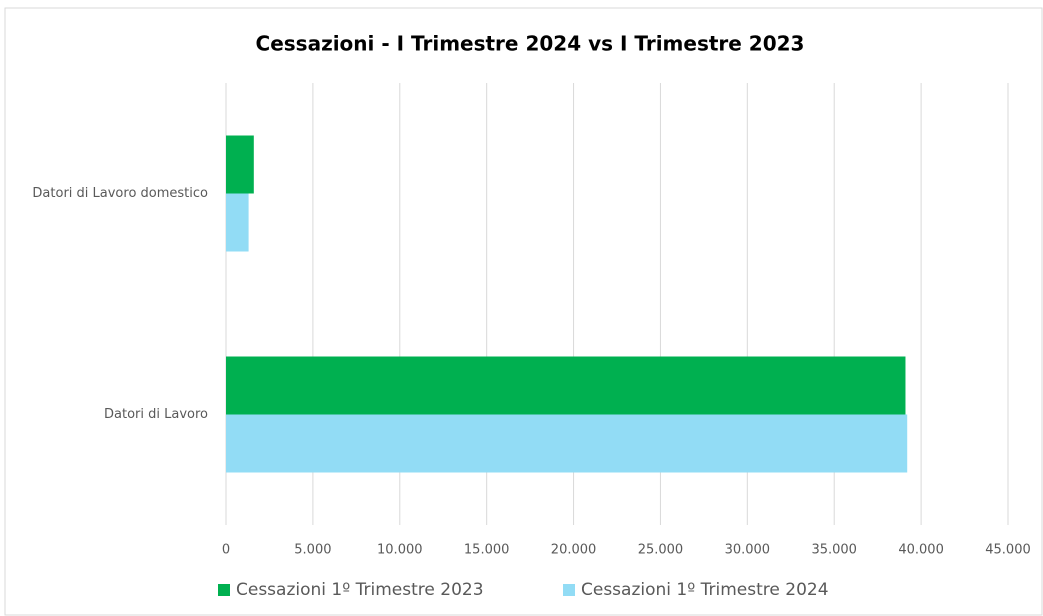  I want to click on y-tick-label: Datori di Lavoro domestico, so click(120, 193).